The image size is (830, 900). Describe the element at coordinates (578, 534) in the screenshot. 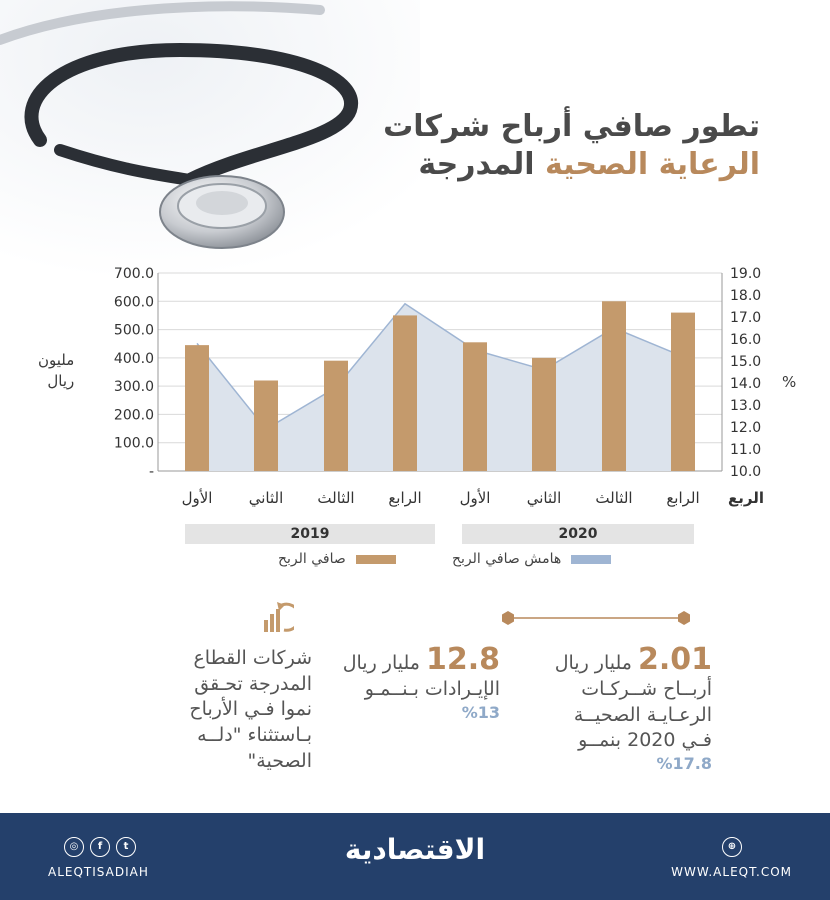

I see `year-band-2020: 2020` at that location.